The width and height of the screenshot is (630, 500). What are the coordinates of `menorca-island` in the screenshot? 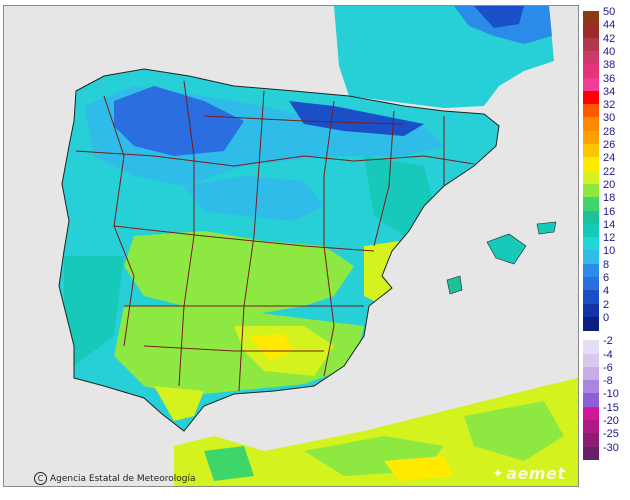 It's located at (546, 228).